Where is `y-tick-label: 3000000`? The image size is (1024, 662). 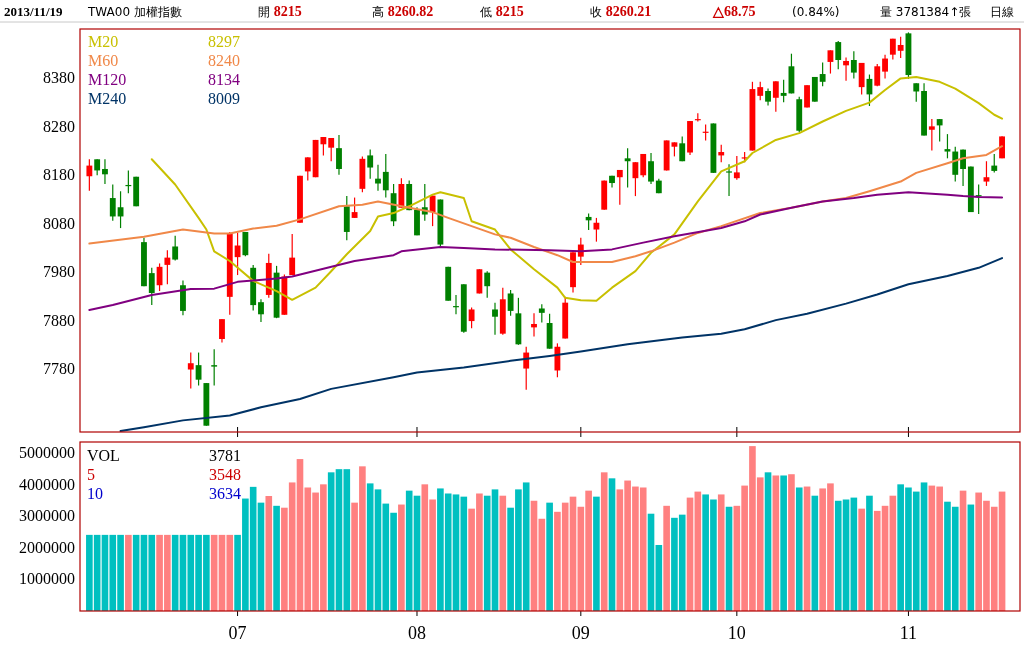 y-tick-label: 3000000 is located at coordinates (47, 516).